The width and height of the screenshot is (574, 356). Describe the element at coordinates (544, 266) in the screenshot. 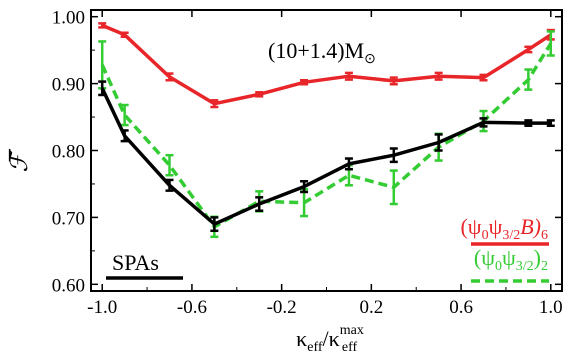

I see `legend-green-label-part: 2` at that location.